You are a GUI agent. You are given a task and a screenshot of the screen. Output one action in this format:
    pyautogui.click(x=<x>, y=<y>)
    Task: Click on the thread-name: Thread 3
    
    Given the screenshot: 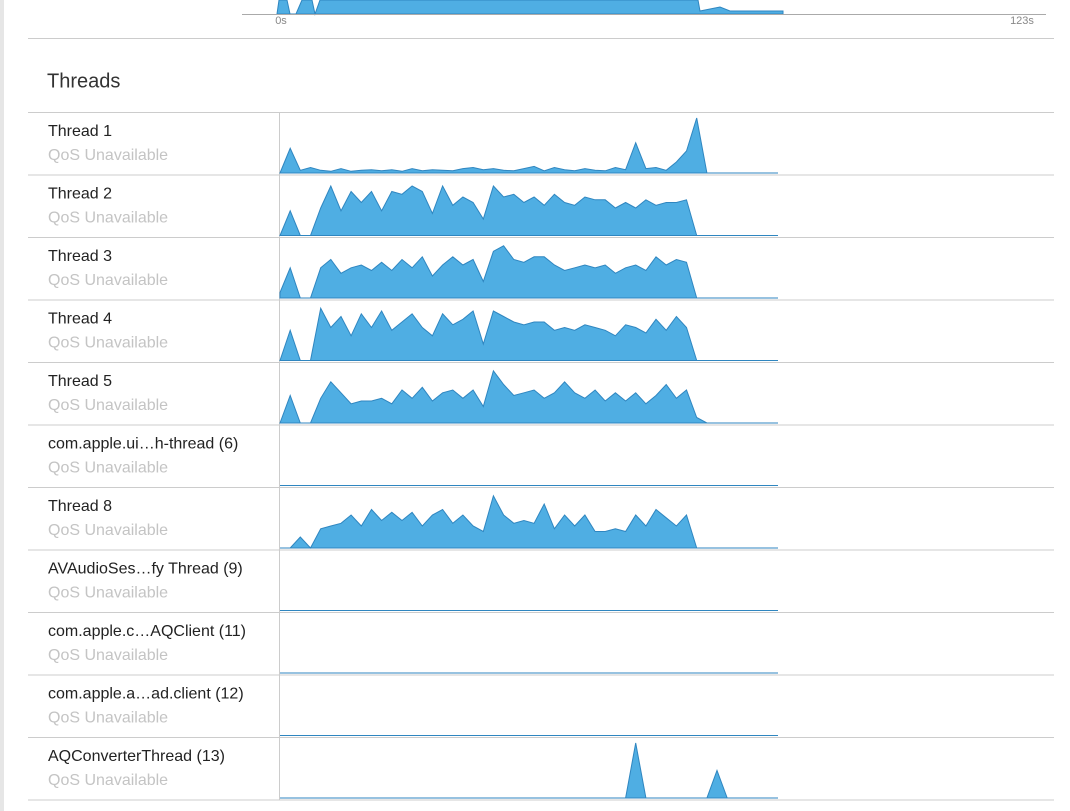 What is the action you would take?
    pyautogui.click(x=80, y=256)
    